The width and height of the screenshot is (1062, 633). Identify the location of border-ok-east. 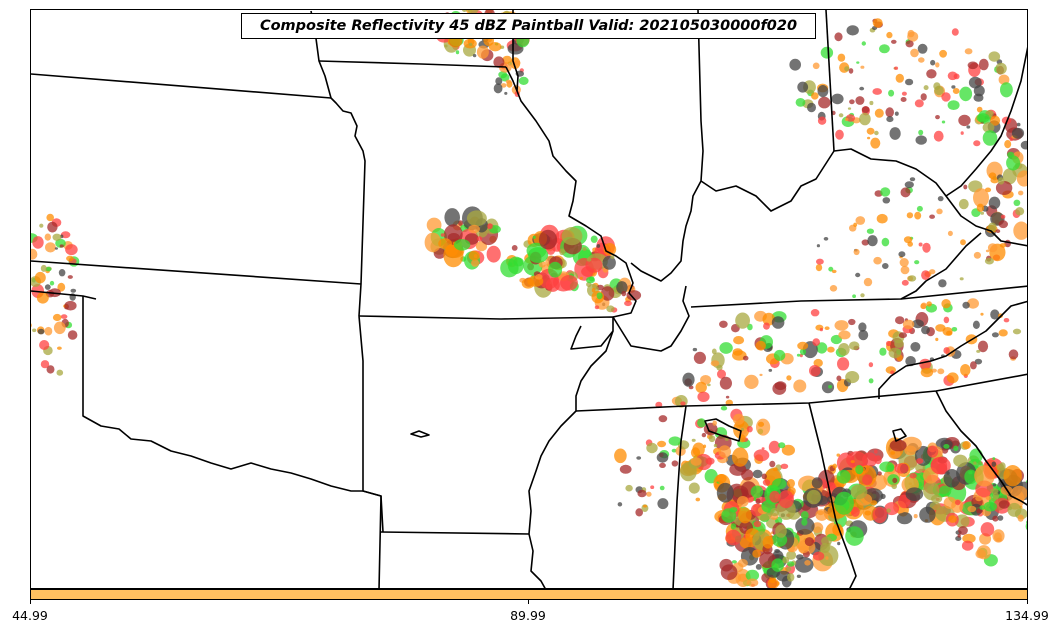
(372, 539).